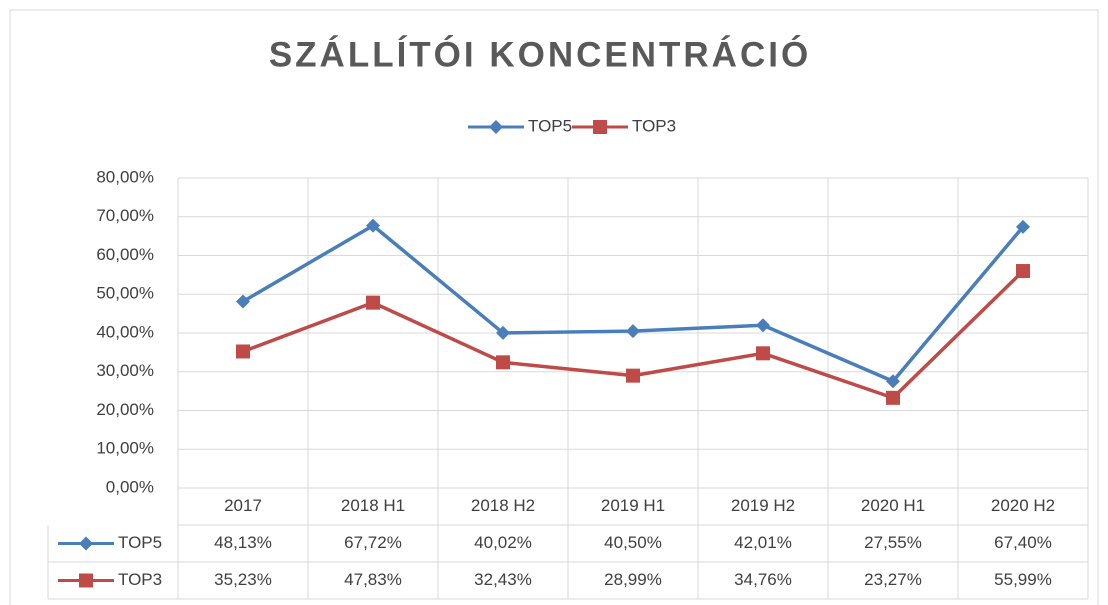  Describe the element at coordinates (893, 579) in the screenshot. I see `table-value: 23,27%` at that location.